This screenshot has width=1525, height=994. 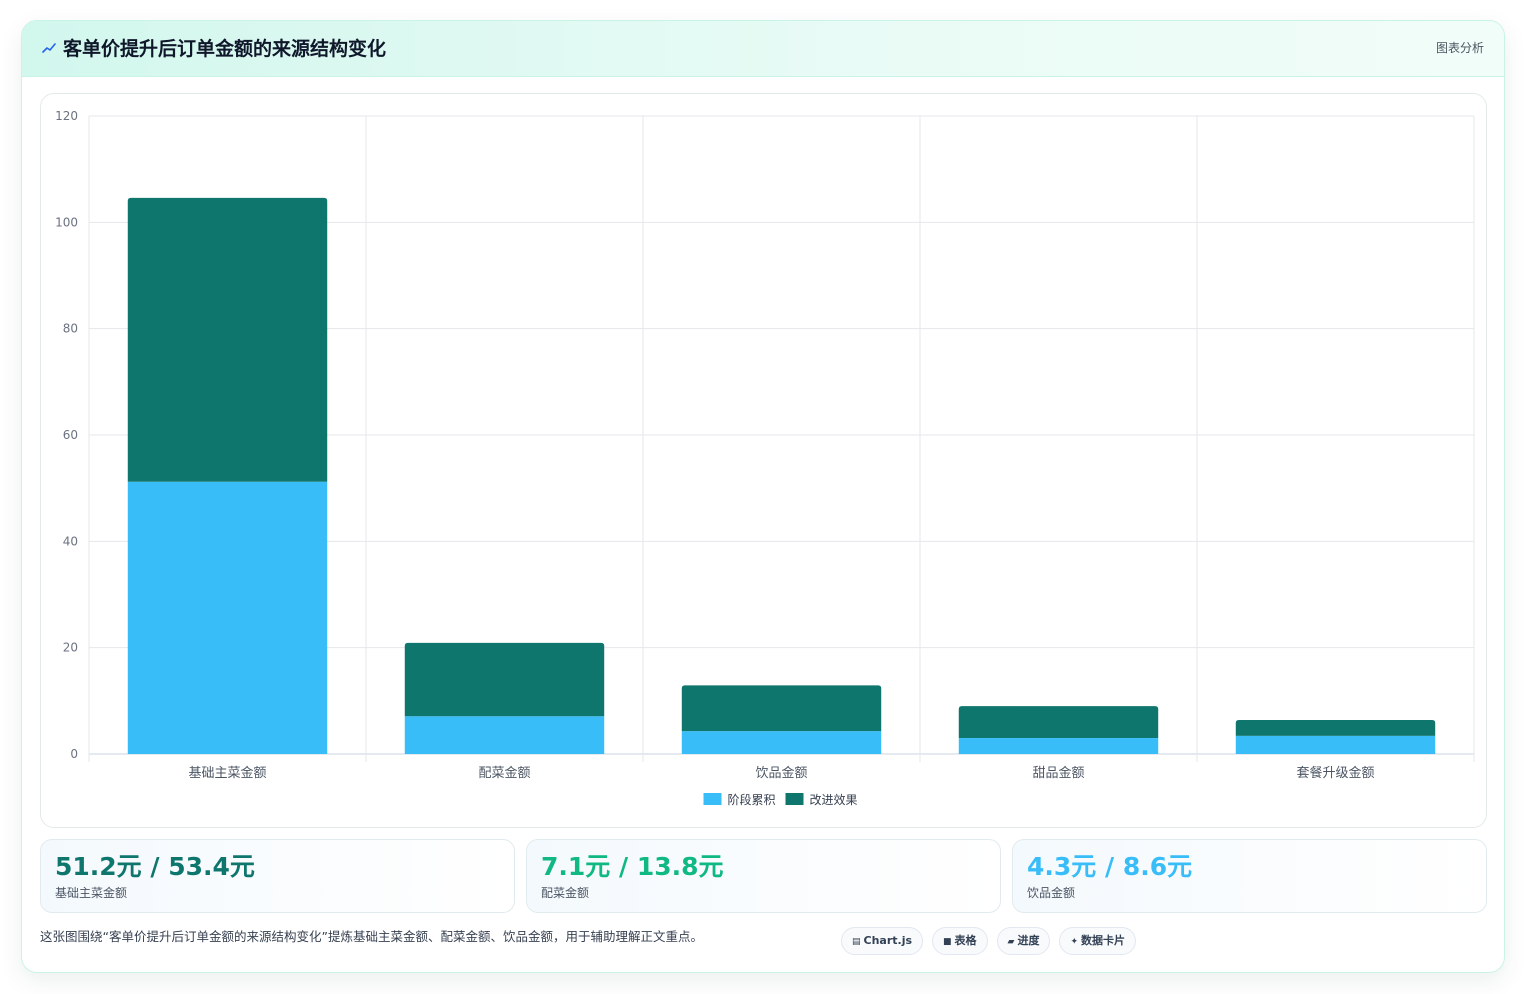 I want to click on chip-label: 进度, so click(x=1028, y=940).